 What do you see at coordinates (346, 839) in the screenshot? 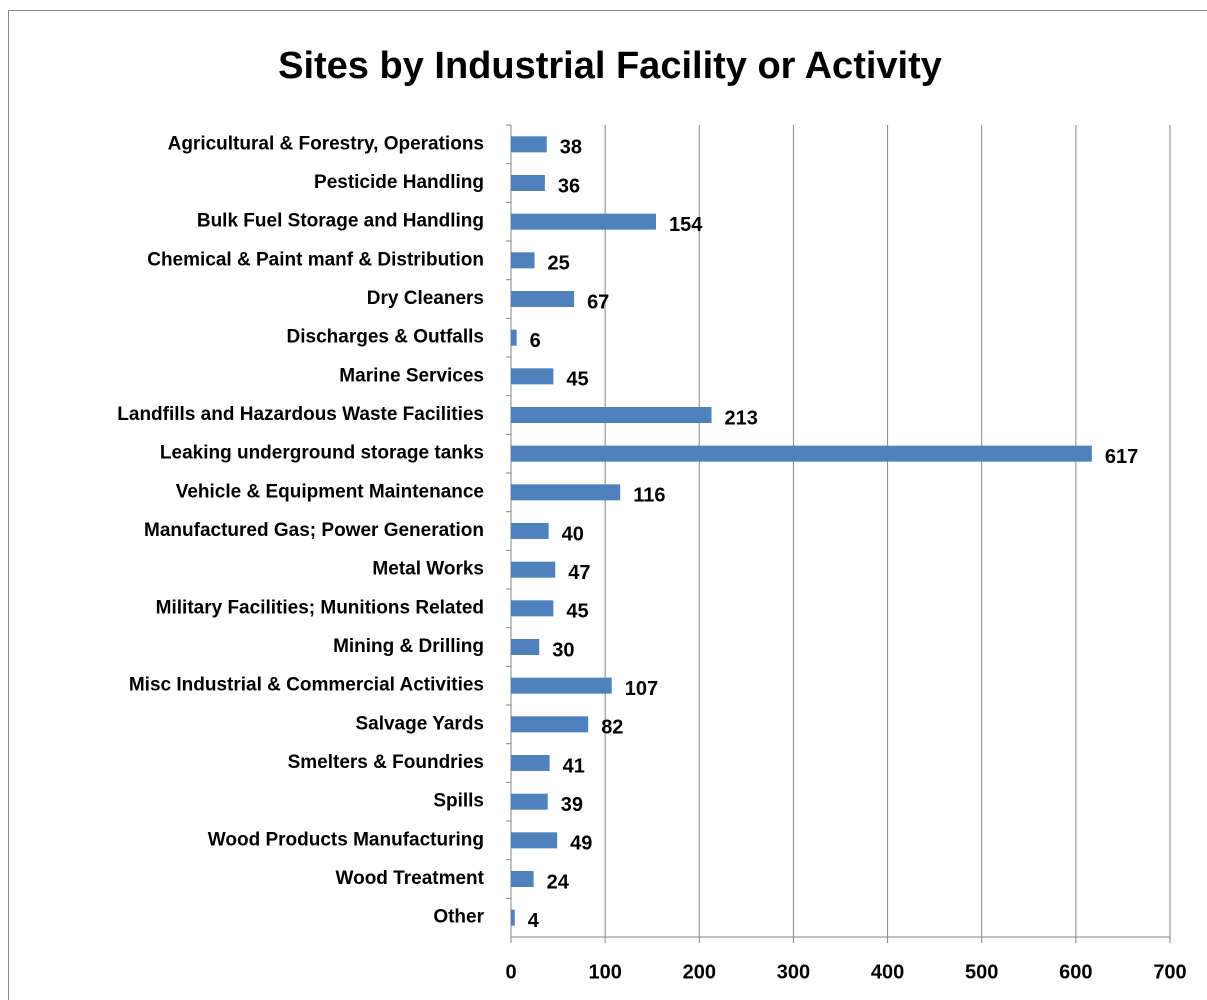
I see `y-tick-label: Wood Products Manufacturing` at bounding box center [346, 839].